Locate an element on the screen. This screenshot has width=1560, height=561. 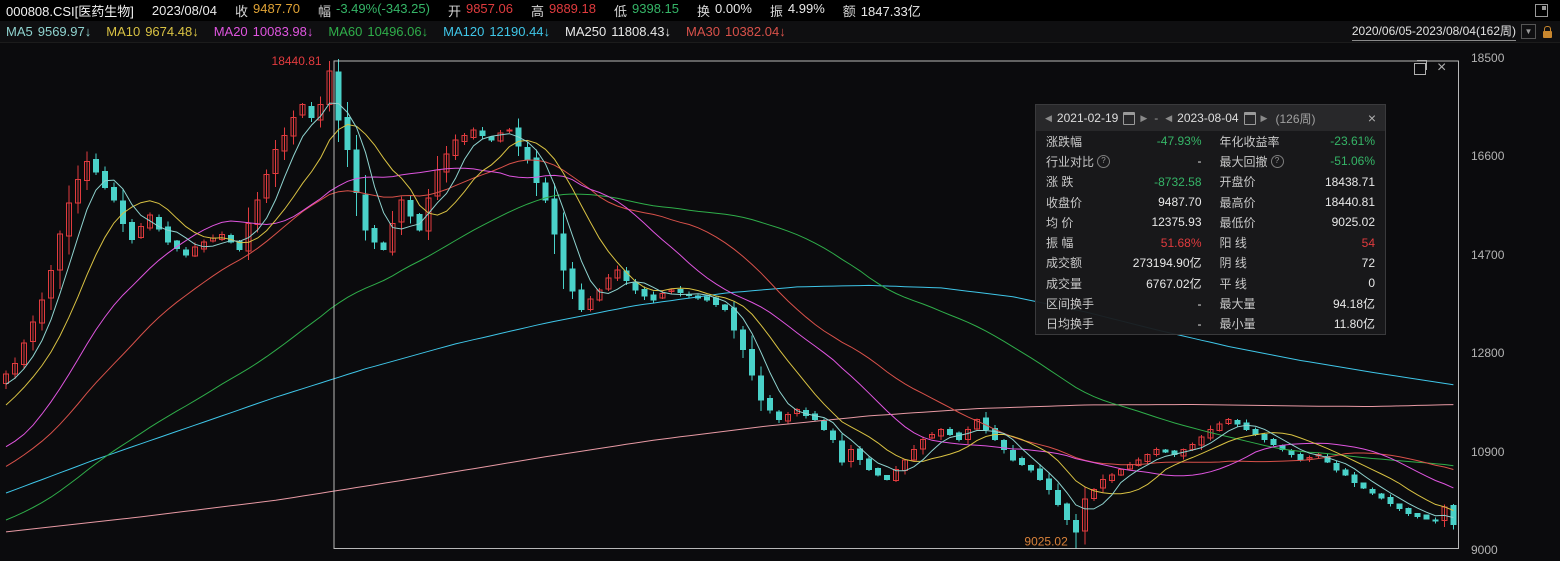
range-end-date: 2023-08-04 is located at coordinates (1208, 118).